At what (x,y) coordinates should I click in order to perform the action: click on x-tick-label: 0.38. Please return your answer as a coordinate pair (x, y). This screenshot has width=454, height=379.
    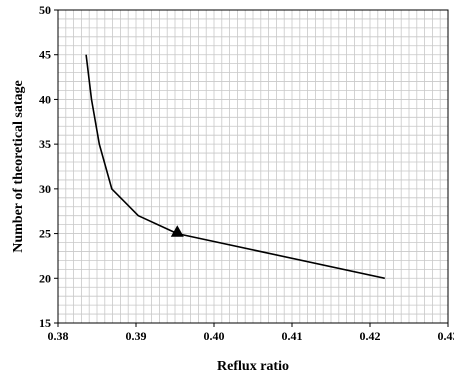
    Looking at the image, I should click on (58, 336).